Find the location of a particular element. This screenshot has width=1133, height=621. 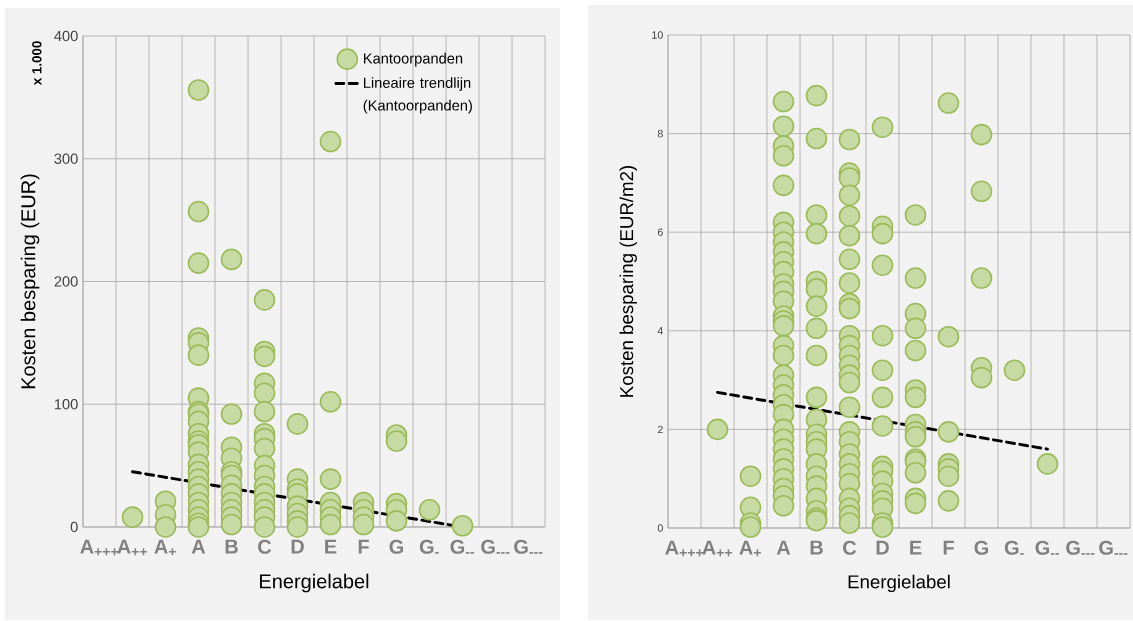

y-tick-label: 100 is located at coordinates (66, 404).